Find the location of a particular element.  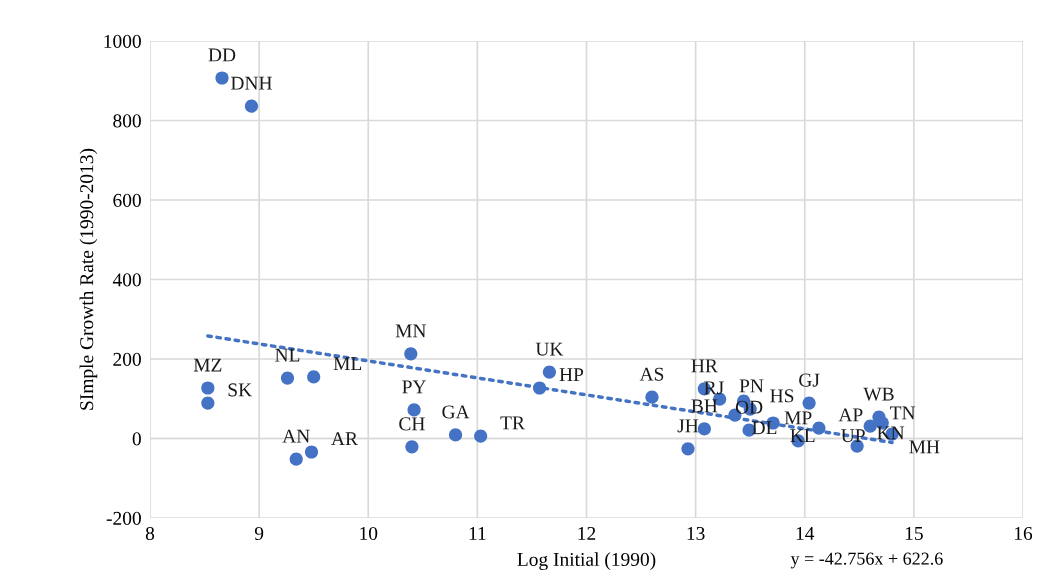

x-tick-label: 14 is located at coordinates (805, 533).